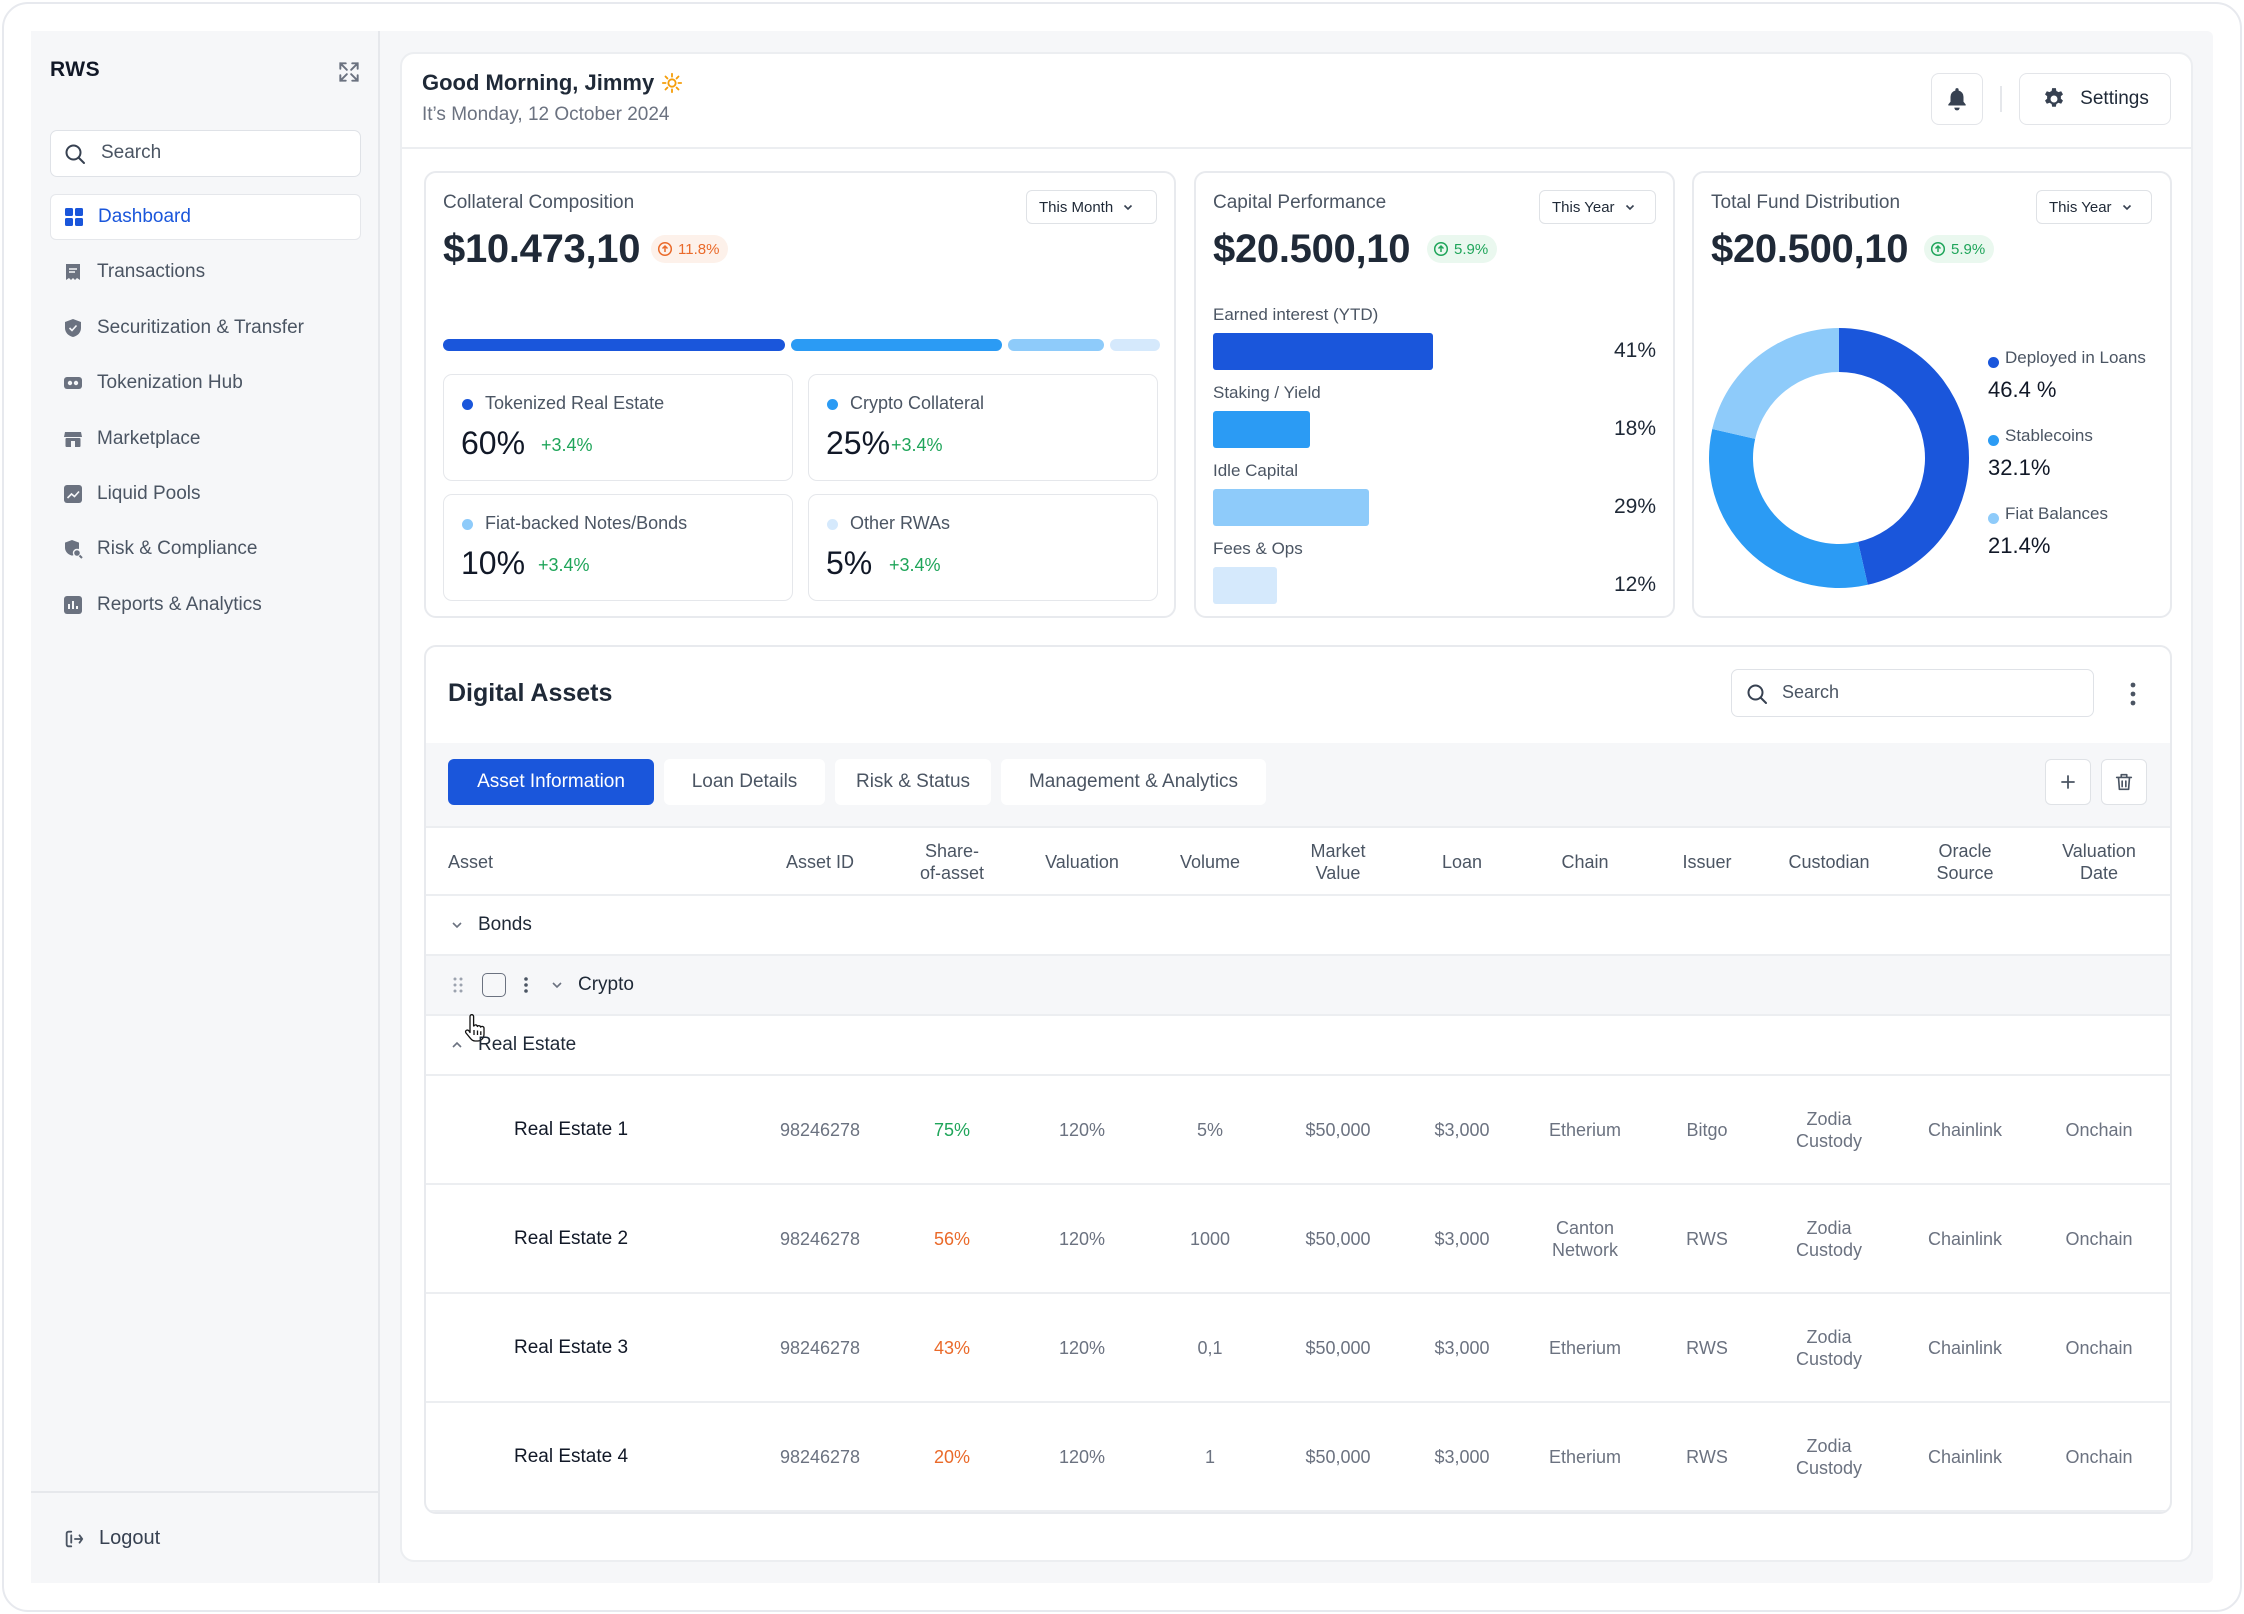  Describe the element at coordinates (1707, 1238) in the screenshot. I see `cell-issuer: RWS` at that location.